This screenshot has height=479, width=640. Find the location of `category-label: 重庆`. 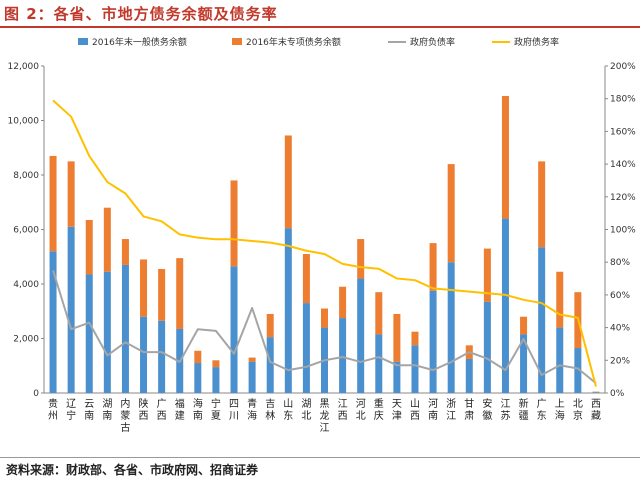

category-label: 重庆 is located at coordinates (379, 409).